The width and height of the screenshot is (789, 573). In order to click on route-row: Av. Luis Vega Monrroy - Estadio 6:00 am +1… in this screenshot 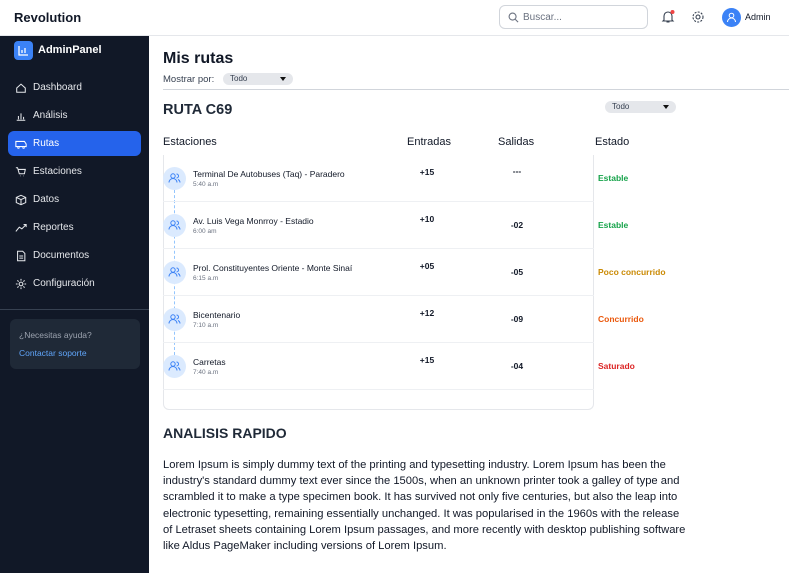, I will do `click(395, 225)`.